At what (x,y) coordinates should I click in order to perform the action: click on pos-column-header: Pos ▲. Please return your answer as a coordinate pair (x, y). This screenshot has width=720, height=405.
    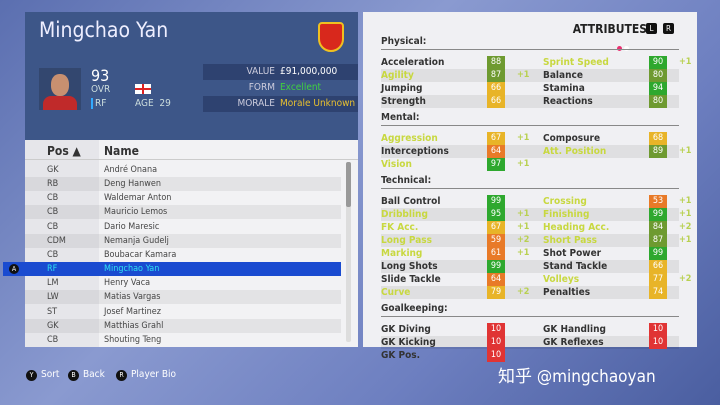
    Looking at the image, I should click on (64, 151).